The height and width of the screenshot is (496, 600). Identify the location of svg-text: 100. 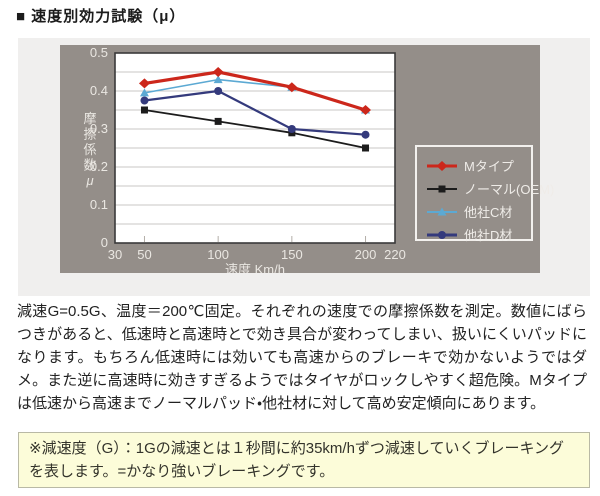
(218, 254).